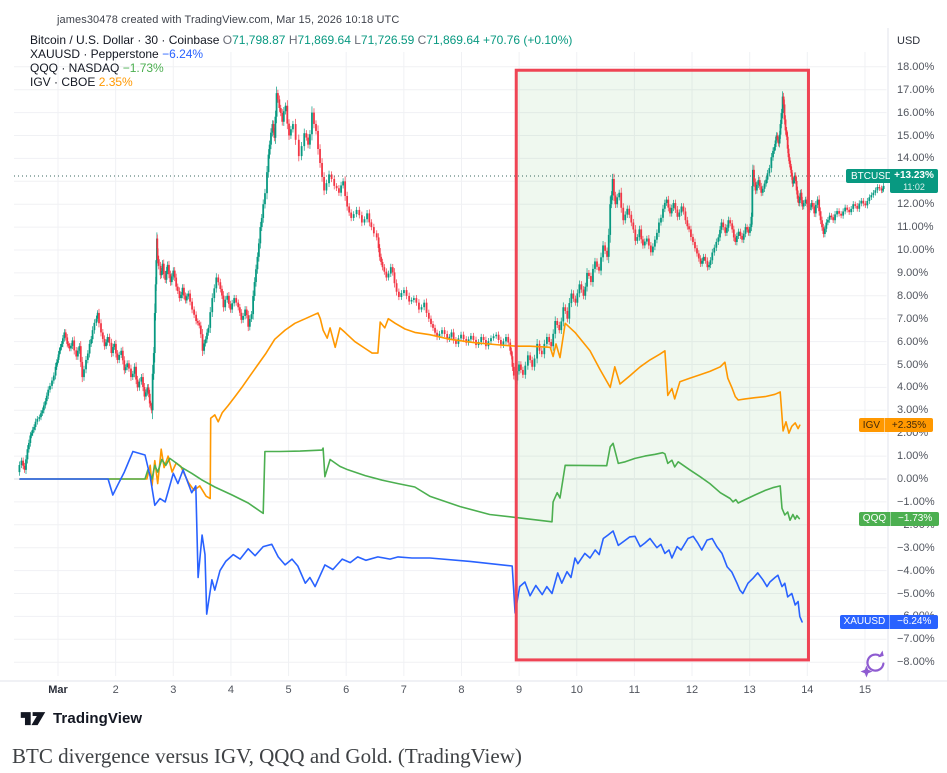 This screenshot has width=947, height=773. I want to click on y-axis-tick: 17.00%, so click(916, 89).